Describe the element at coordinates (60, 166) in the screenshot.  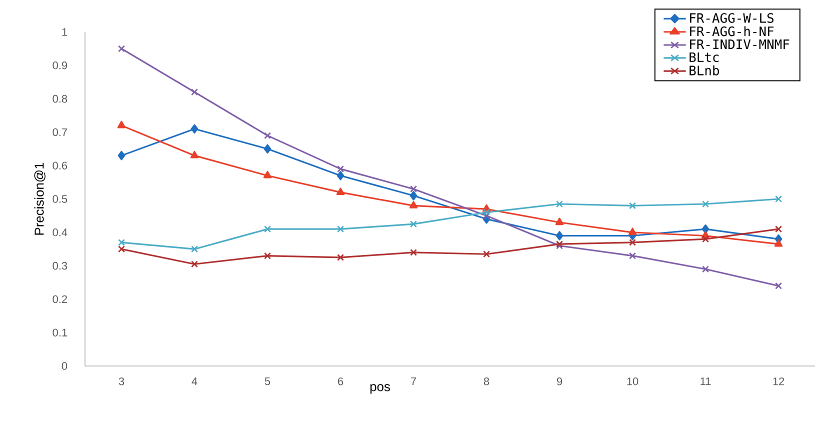
I see `y-tick-label: 0.6` at that location.